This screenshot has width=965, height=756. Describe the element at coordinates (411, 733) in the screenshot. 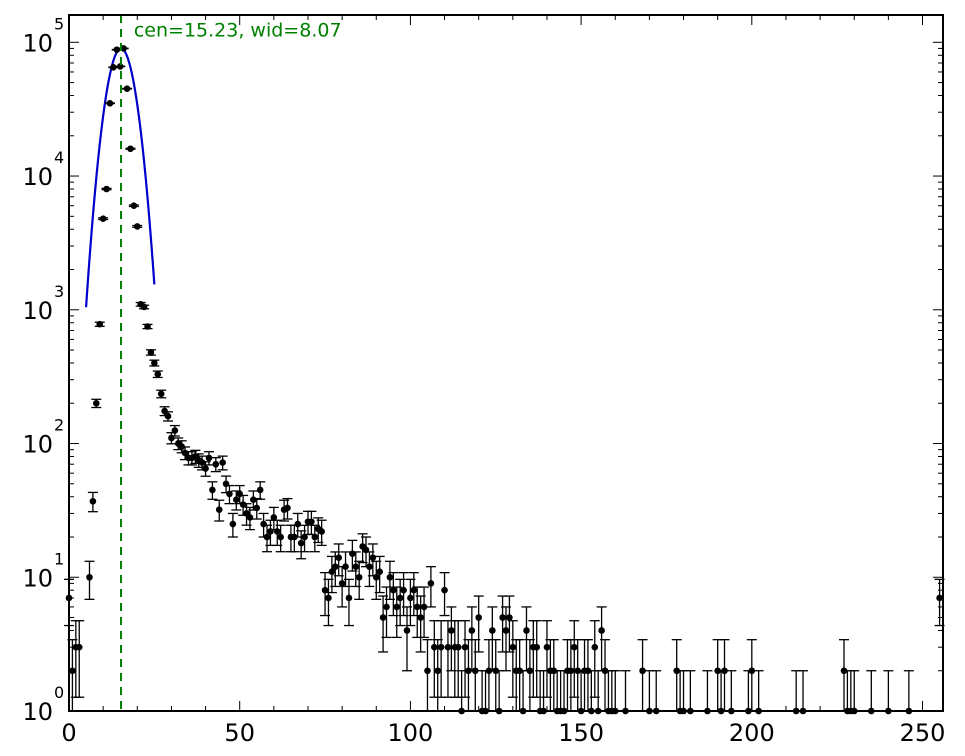

I see `x-tick-label: 100` at that location.